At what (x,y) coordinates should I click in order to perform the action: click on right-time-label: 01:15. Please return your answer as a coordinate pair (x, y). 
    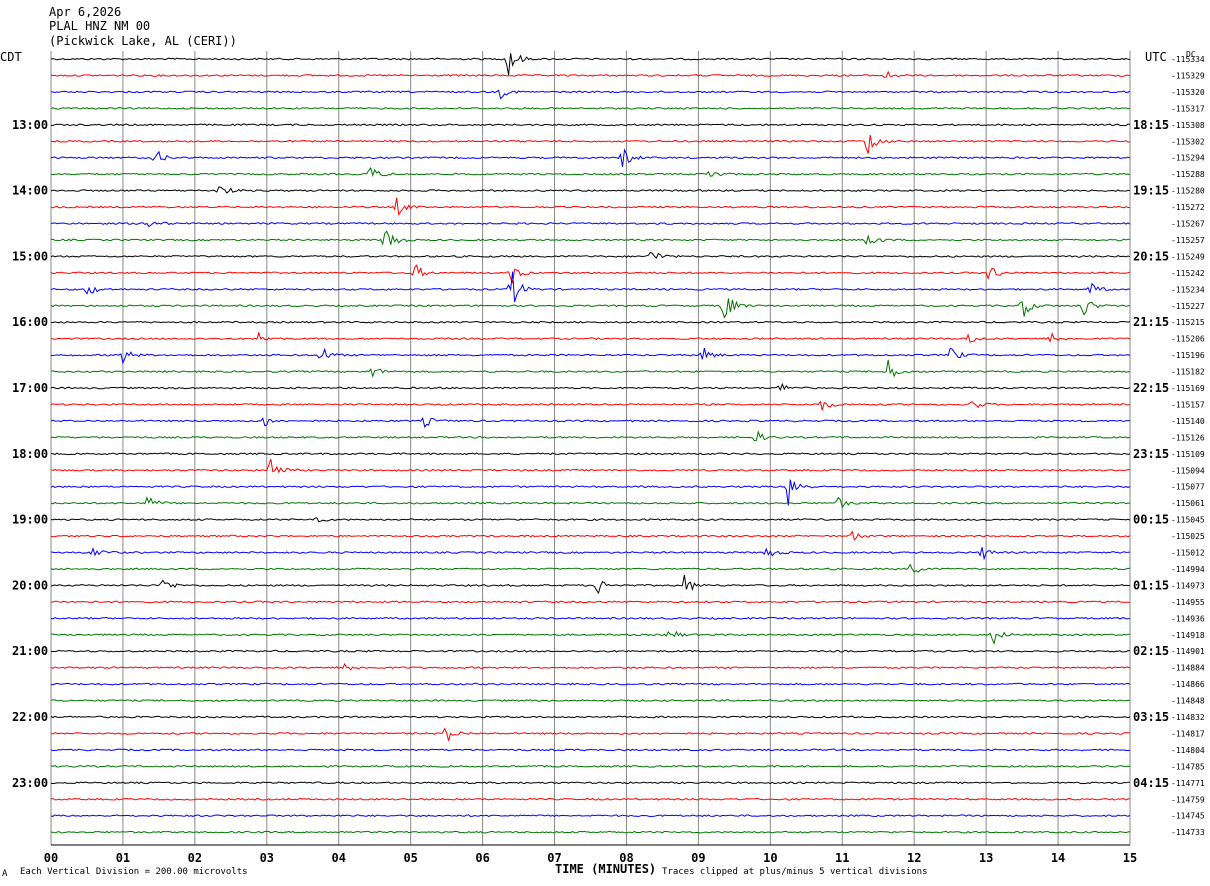
    Looking at the image, I should click on (1151, 585).